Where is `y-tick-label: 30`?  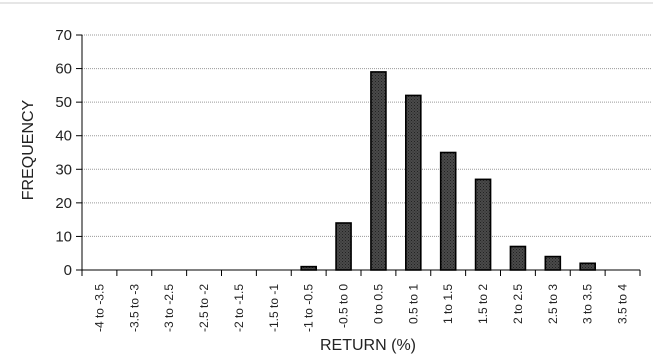
y-tick-label: 30 is located at coordinates (63, 169).